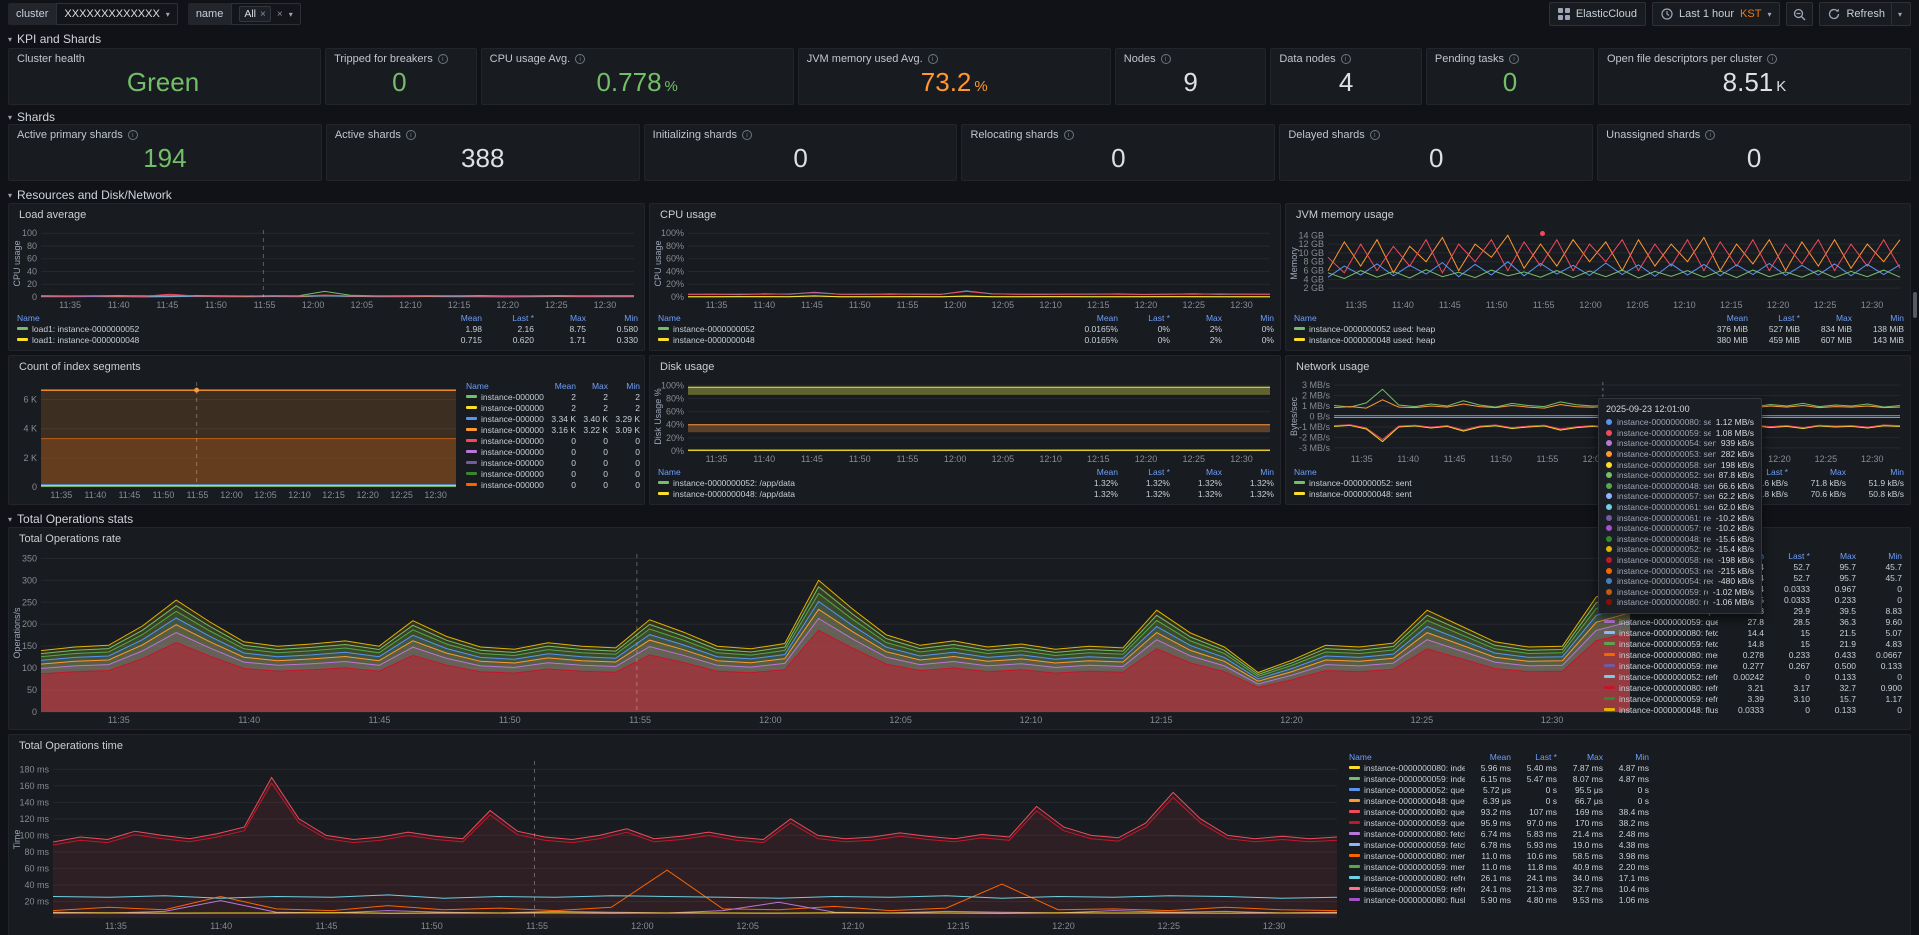  I want to click on panel-title: Disk usage, so click(687, 367).